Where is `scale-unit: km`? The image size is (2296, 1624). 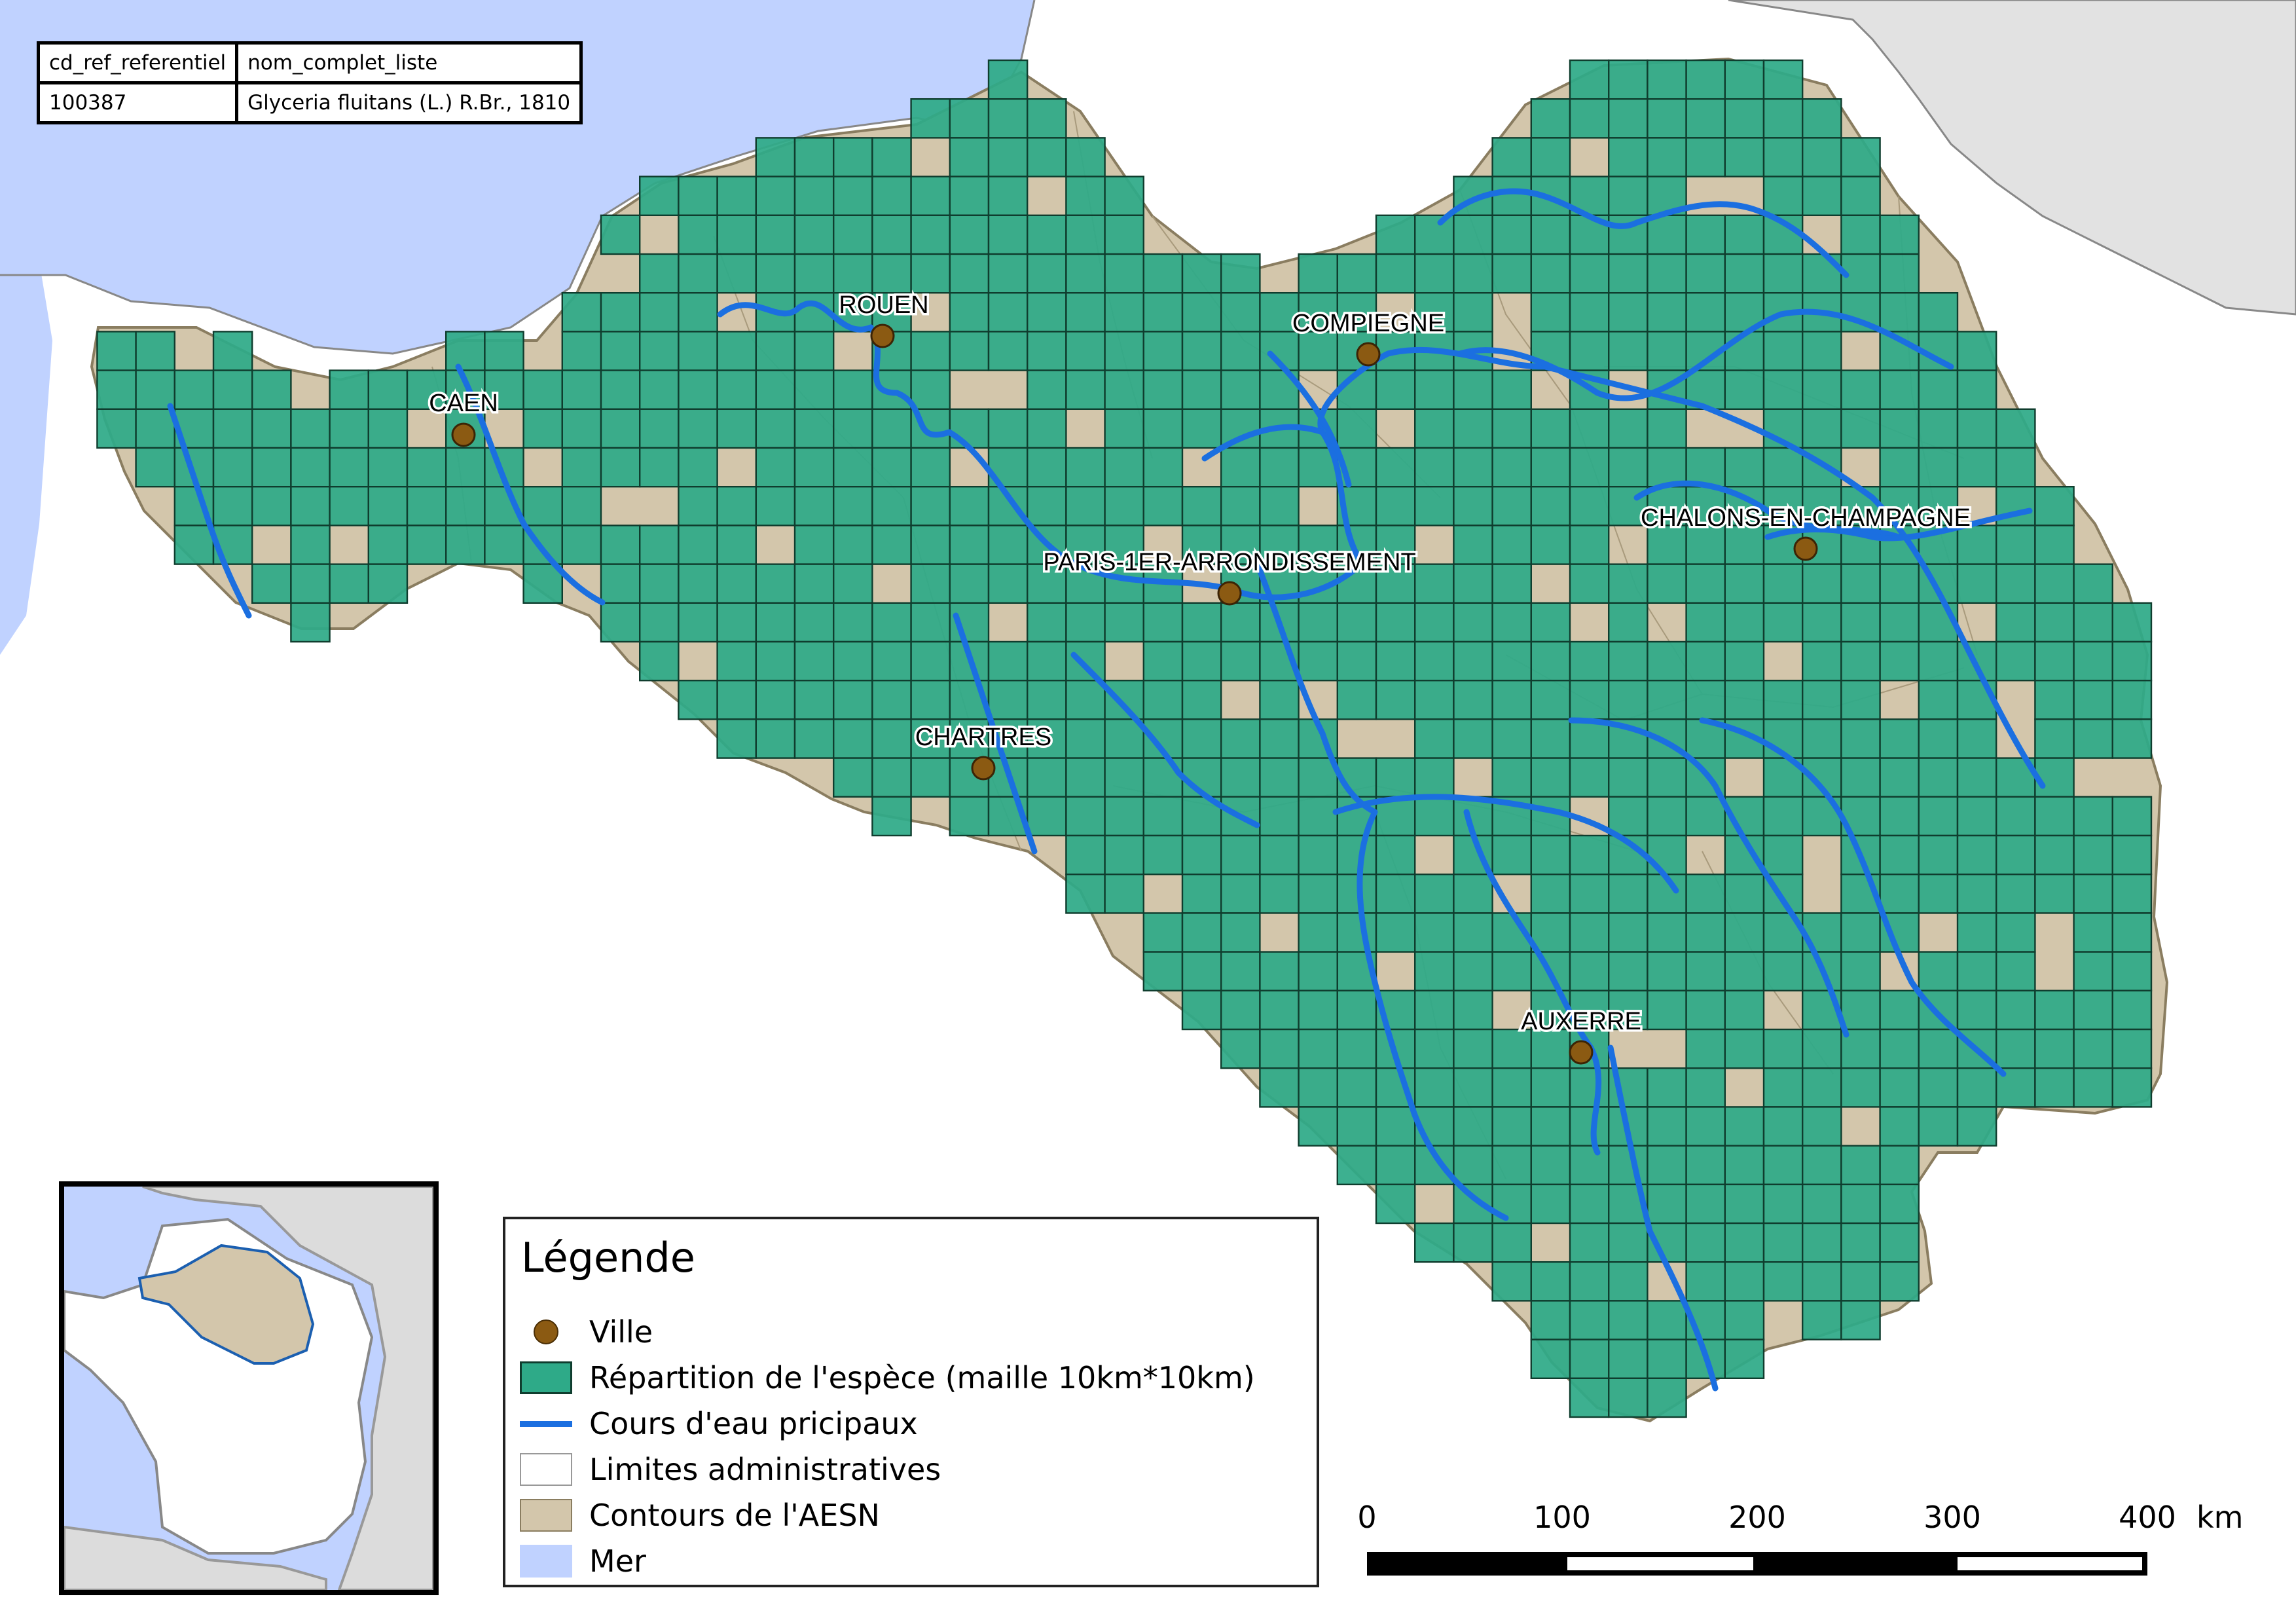 scale-unit: km is located at coordinates (2220, 1517).